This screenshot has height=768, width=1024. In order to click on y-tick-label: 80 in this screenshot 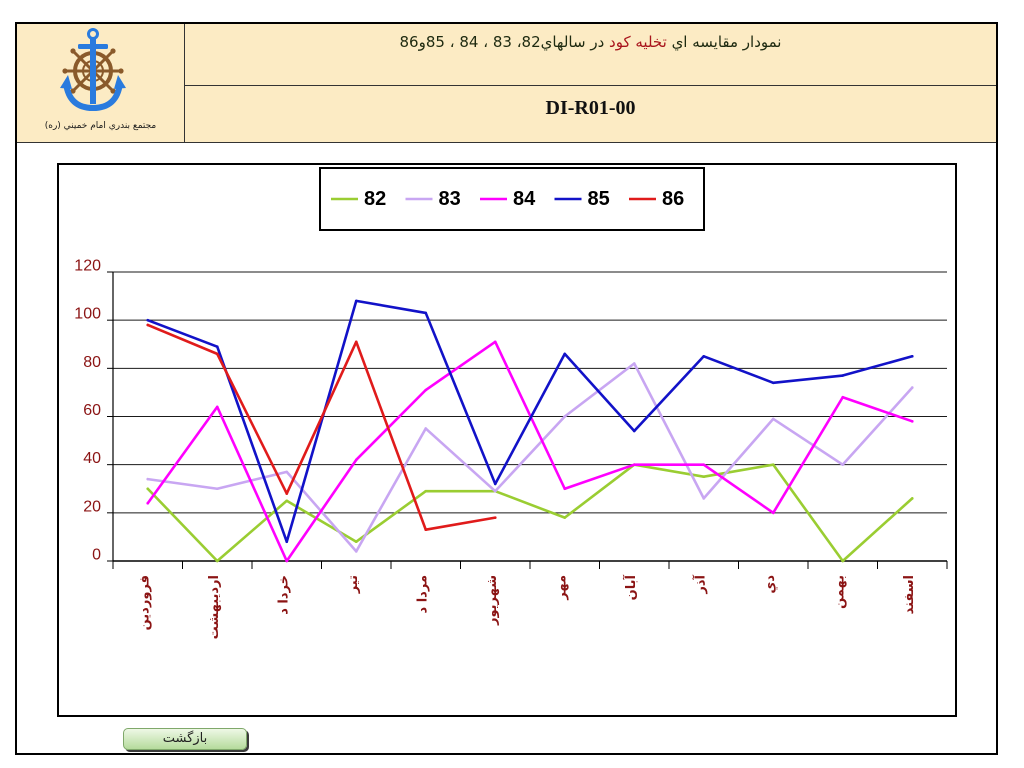, I will do `click(92, 362)`.